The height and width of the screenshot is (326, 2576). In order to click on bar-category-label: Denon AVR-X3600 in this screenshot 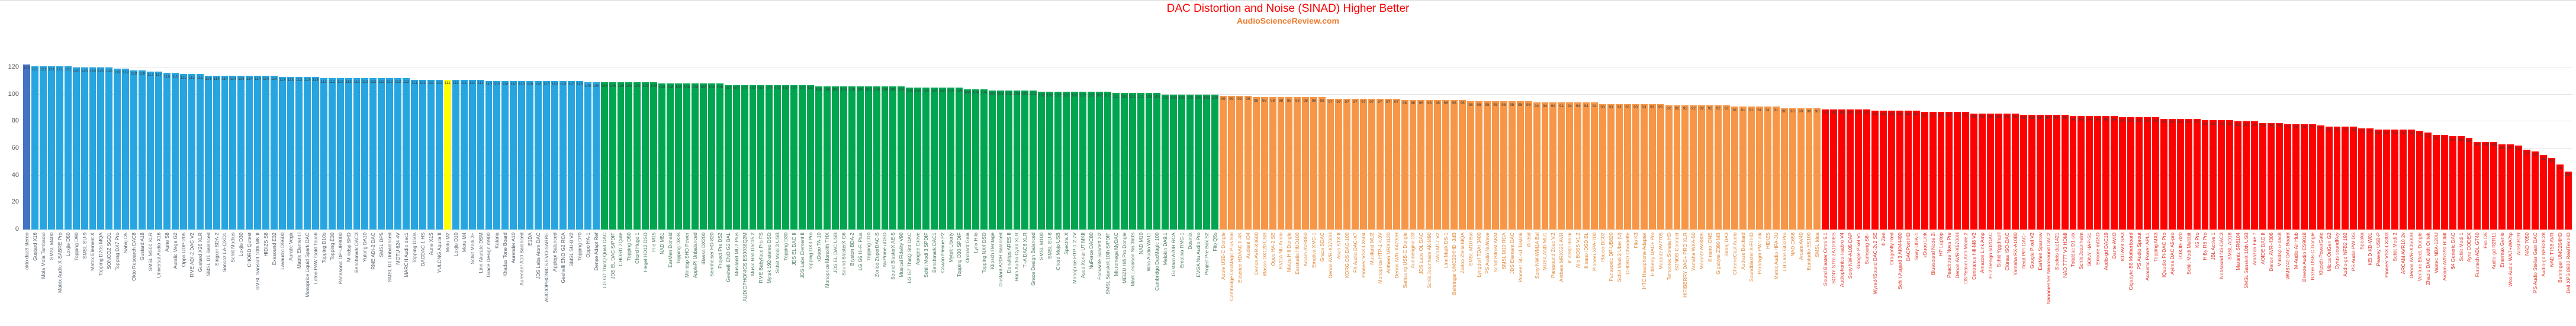, I will do `click(1256, 254)`.